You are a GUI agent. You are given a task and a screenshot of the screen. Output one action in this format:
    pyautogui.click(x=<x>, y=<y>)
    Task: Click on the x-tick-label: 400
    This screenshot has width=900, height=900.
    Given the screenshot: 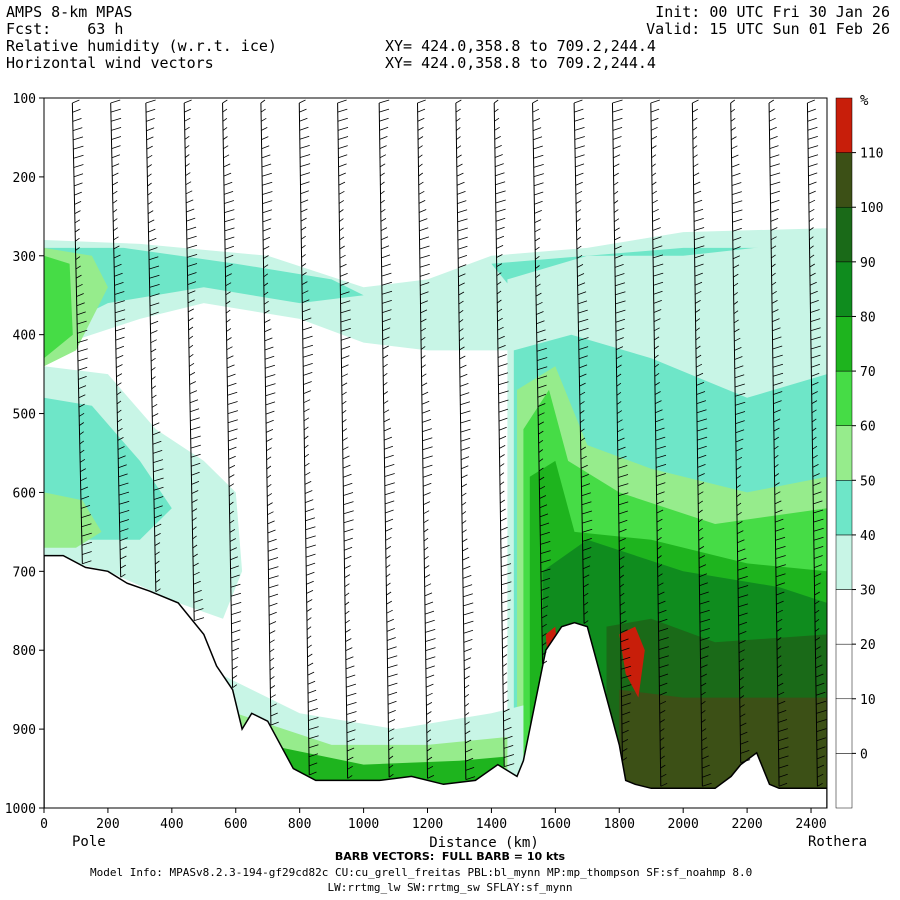 What is the action you would take?
    pyautogui.click(x=171, y=824)
    